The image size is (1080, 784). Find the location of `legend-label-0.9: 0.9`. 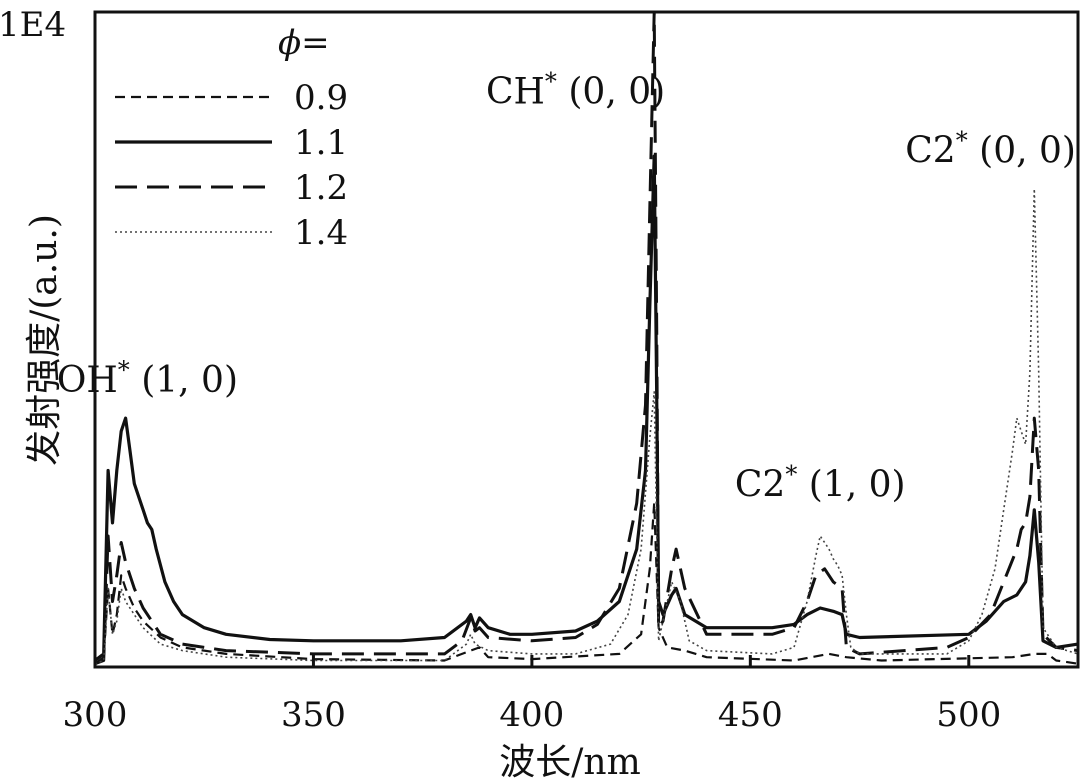

legend-label-0.9: 0.9 is located at coordinates (321, 98).